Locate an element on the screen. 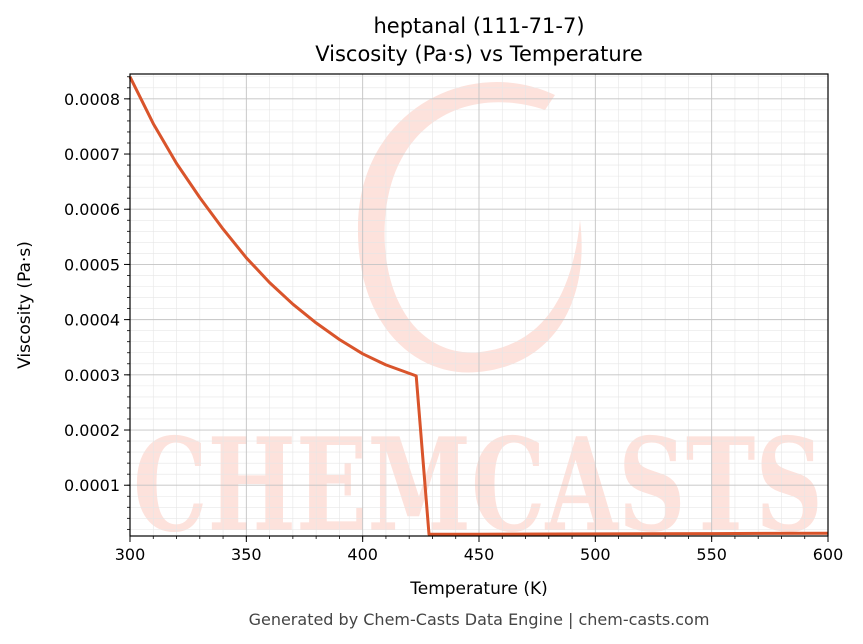 This screenshot has height=644, width=863. x-axis-label: Temperature (K) is located at coordinates (478, 589).